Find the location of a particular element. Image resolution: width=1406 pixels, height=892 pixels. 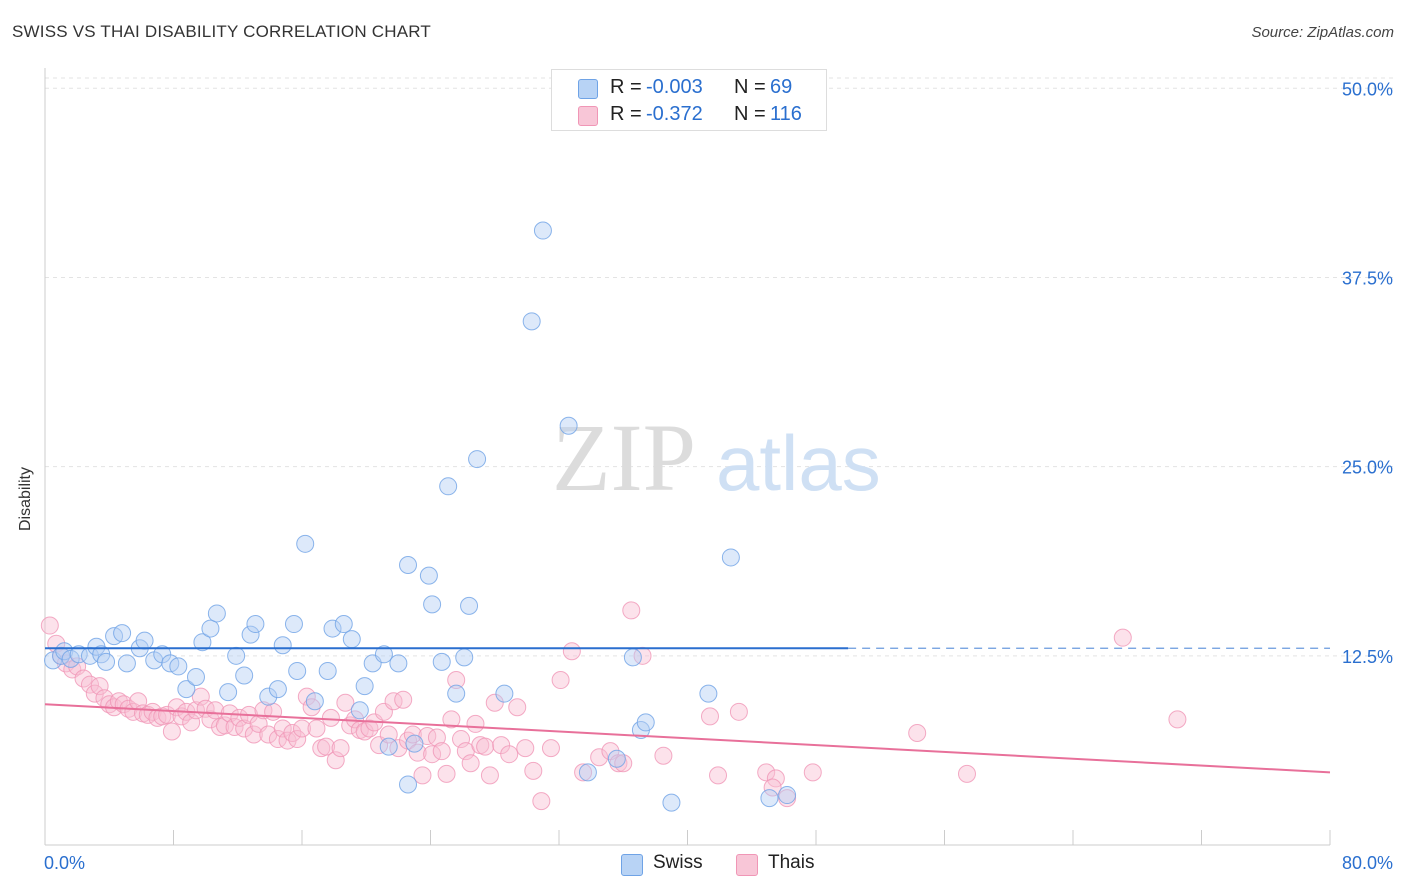

legend-row-swiss: R = -0.003 N = 69 is located at coordinates (689, 87).